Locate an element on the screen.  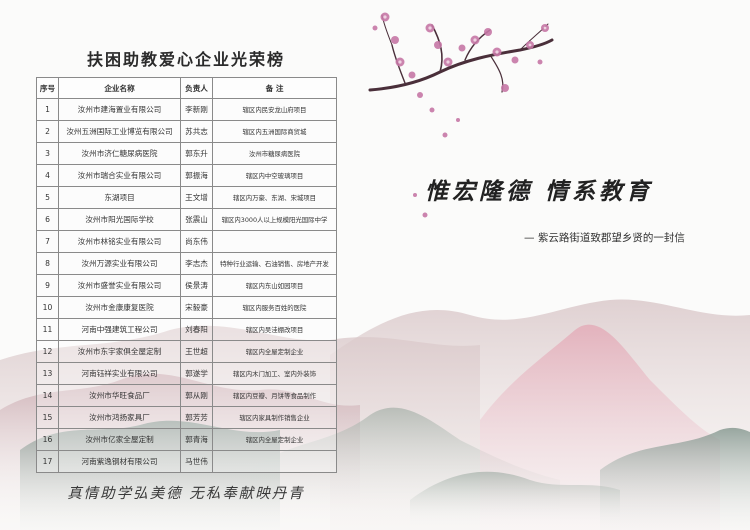
table-row: 14 汝州市华旺食品厂 郭从刚 辖区内豆瓣、月饼等食品制作 is located at coordinates (186, 395).